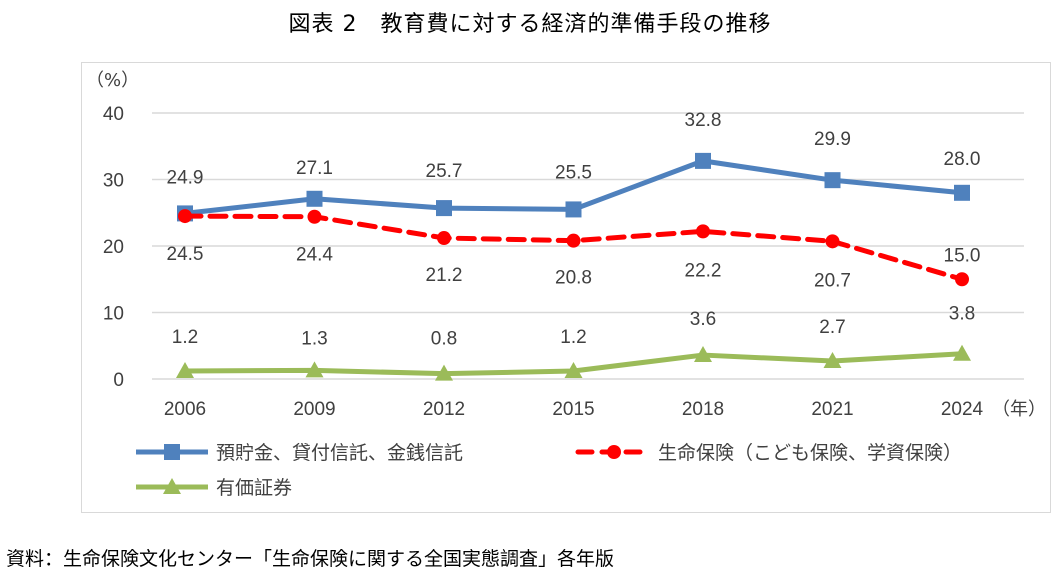 The width and height of the screenshot is (1060, 577). I want to click on legend-label: 預貯金、貸付信託、金銭信託, so click(339, 453).